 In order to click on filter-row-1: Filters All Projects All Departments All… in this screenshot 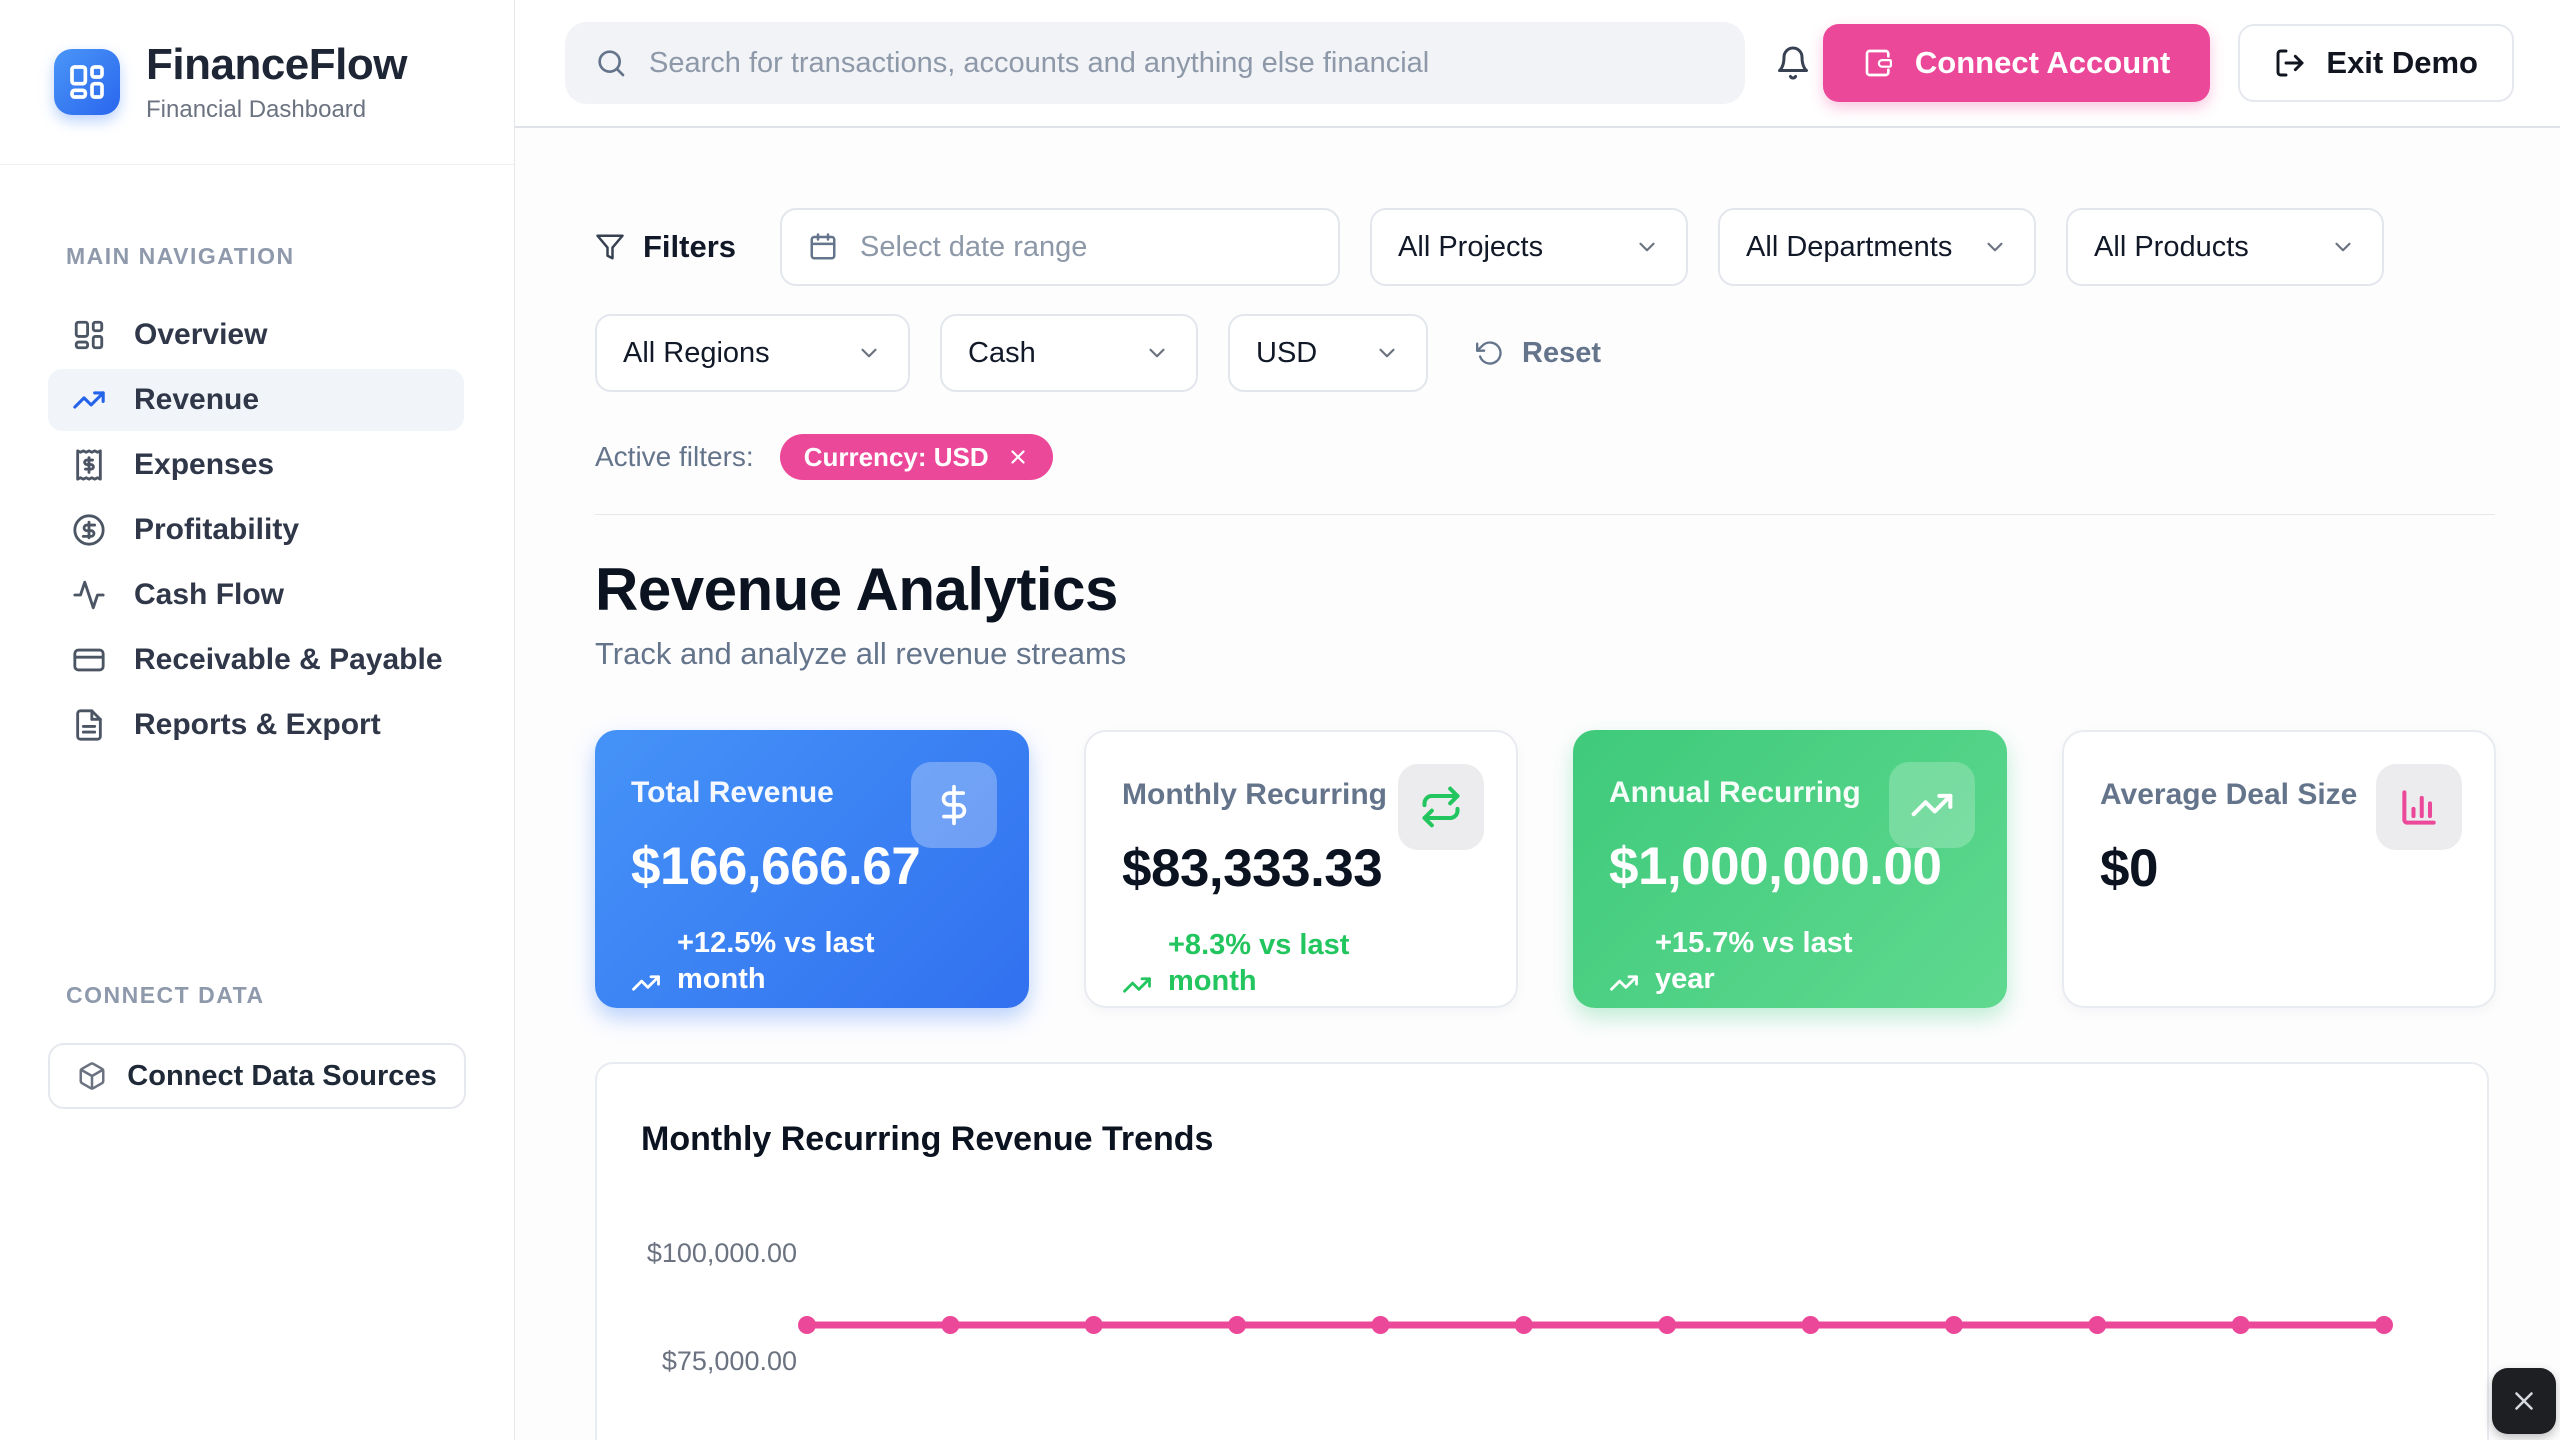, I will do `click(1577, 247)`.